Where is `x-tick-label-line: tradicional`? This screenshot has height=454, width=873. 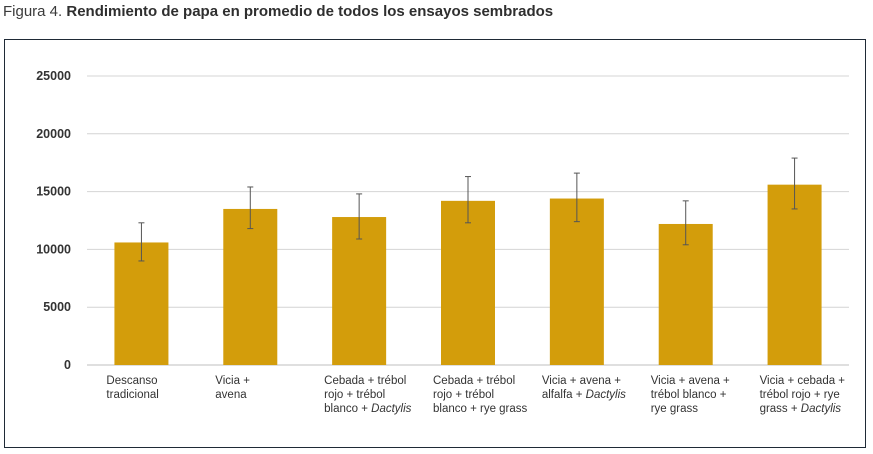 x-tick-label-line: tradicional is located at coordinates (132, 395).